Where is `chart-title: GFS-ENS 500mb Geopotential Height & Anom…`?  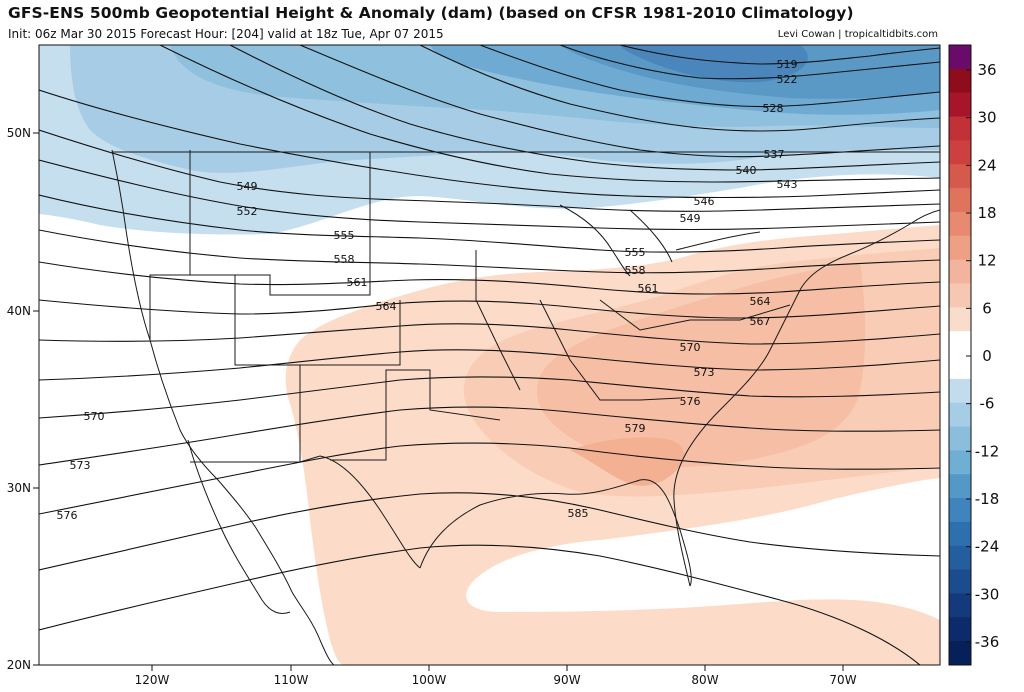 chart-title: GFS-ENS 500mb Geopotential Height & Anom… is located at coordinates (431, 13).